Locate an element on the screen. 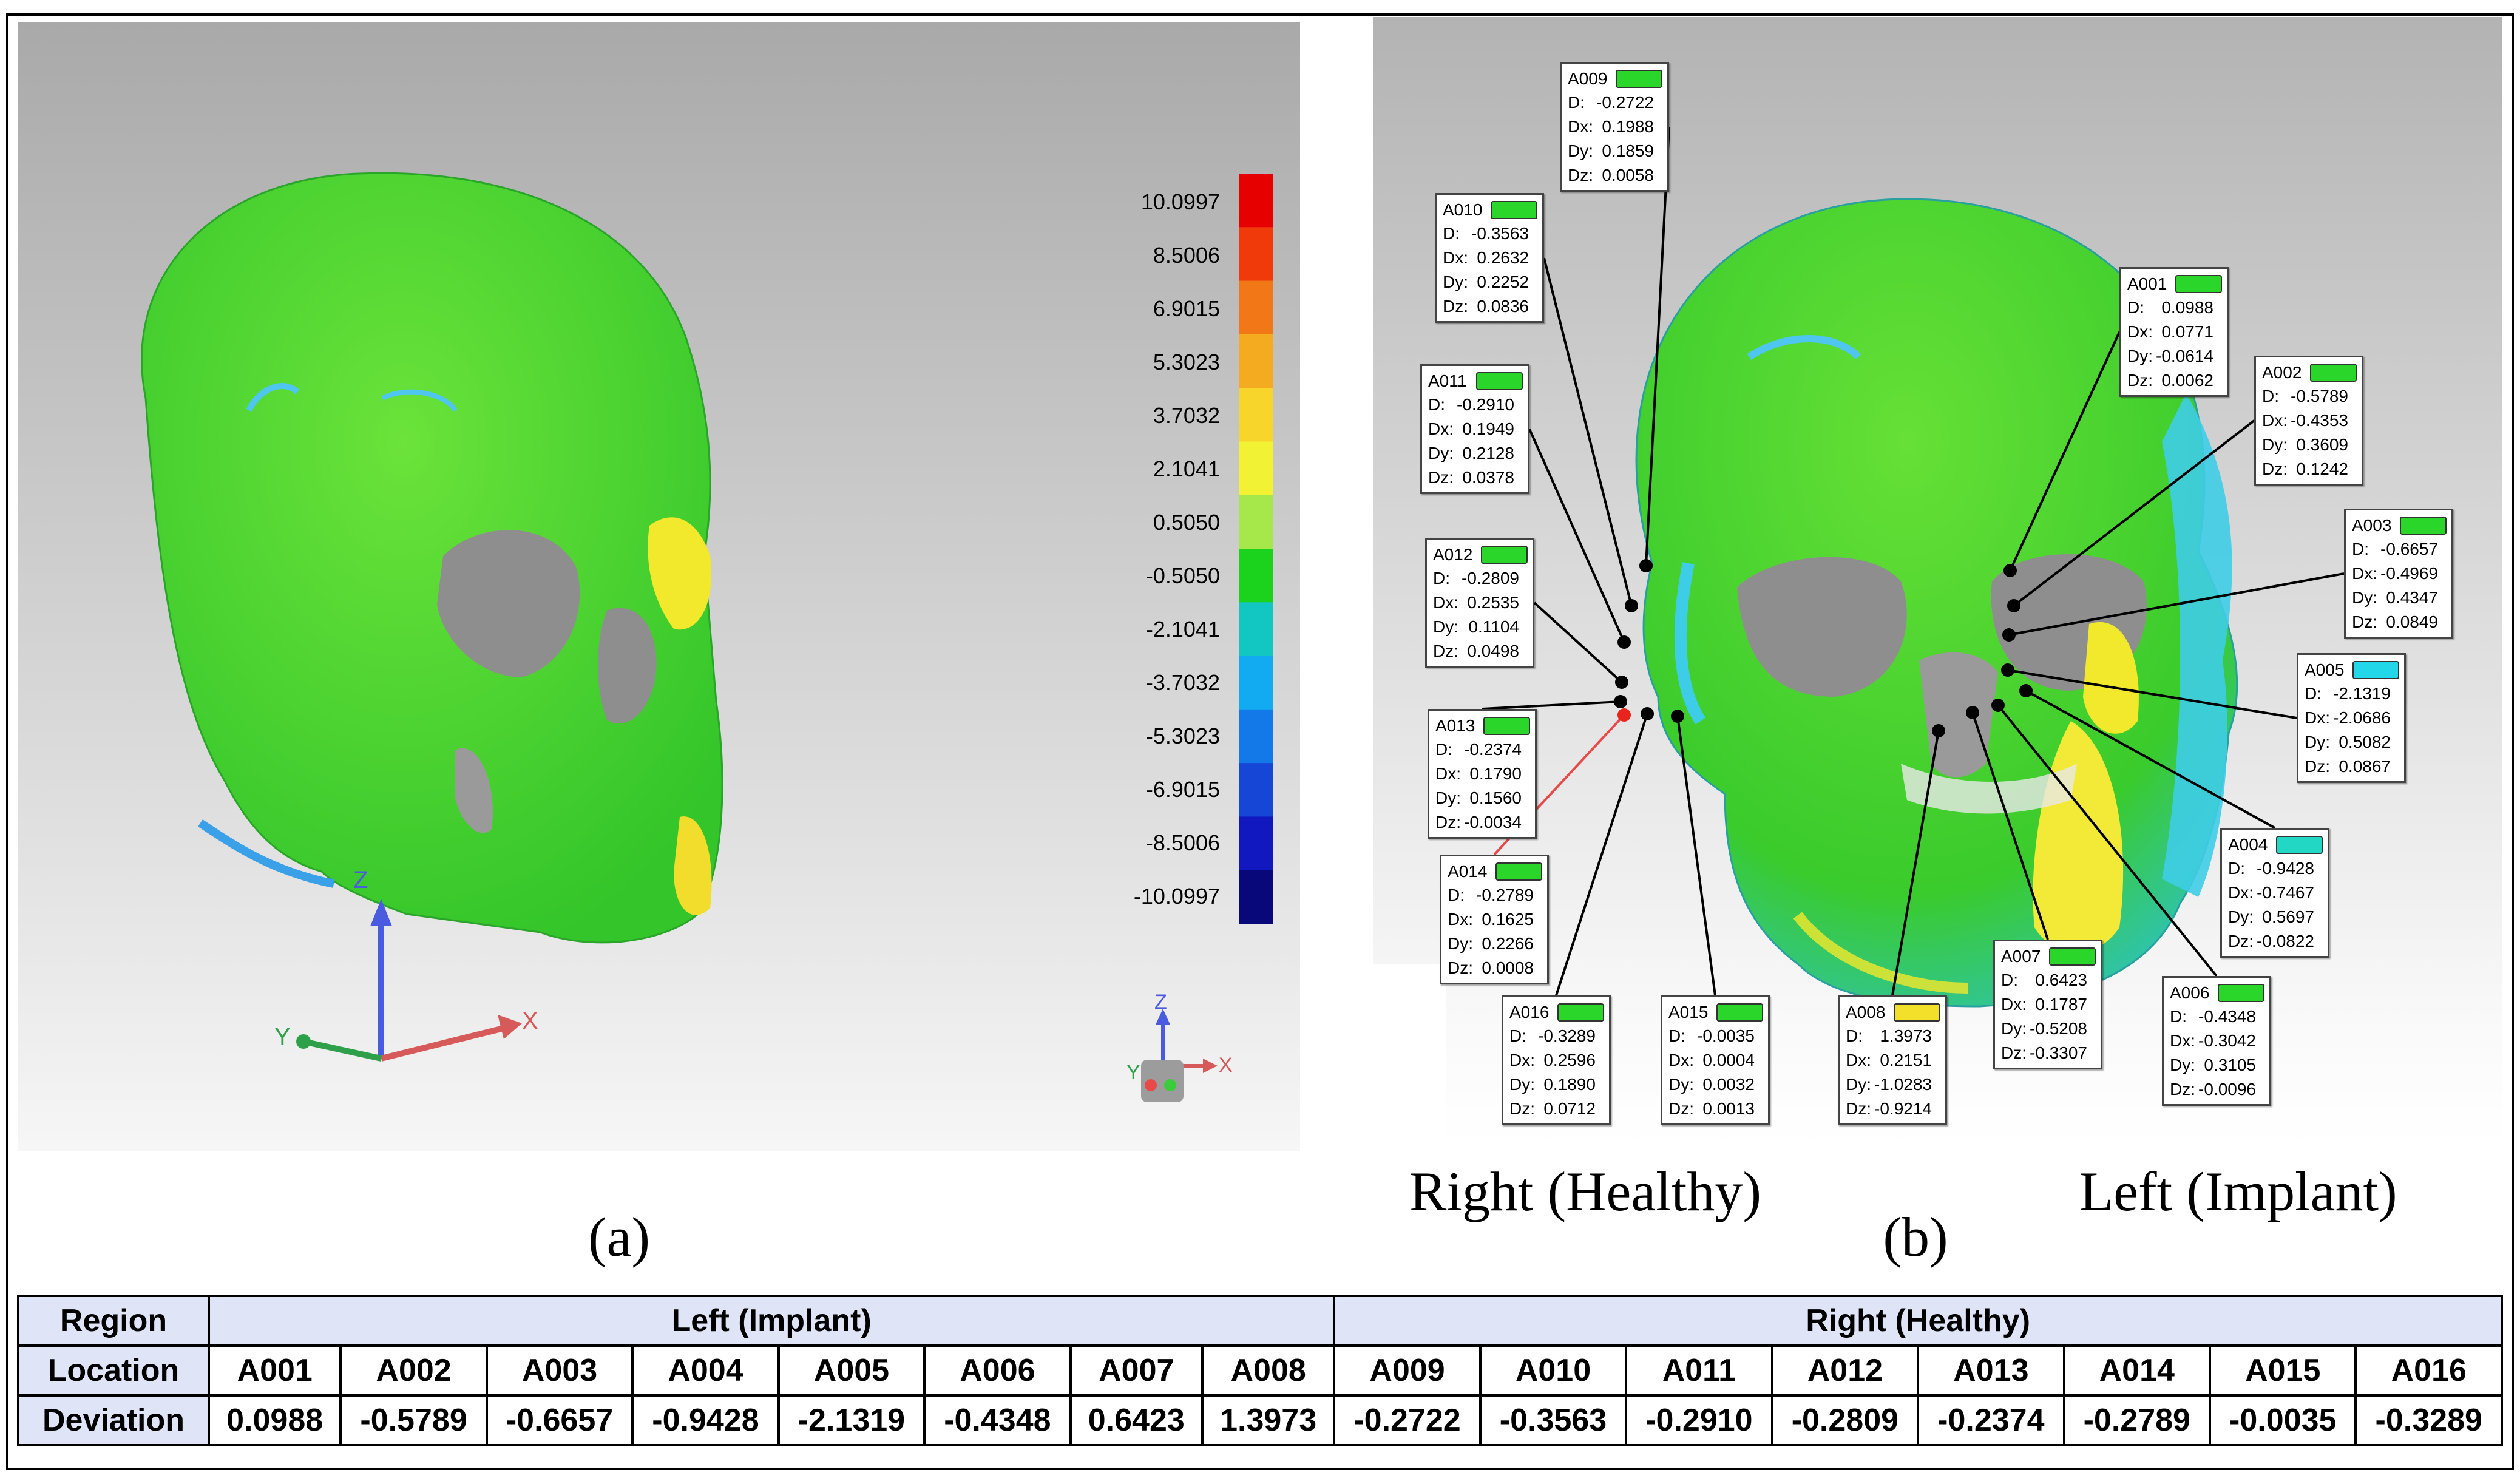 The height and width of the screenshot is (1484, 2520). callout-a015: A015 D: -0.0035 Dx: 0.0004 Dy: 0.0032 Dz: 0.0013 is located at coordinates (1715, 1060).